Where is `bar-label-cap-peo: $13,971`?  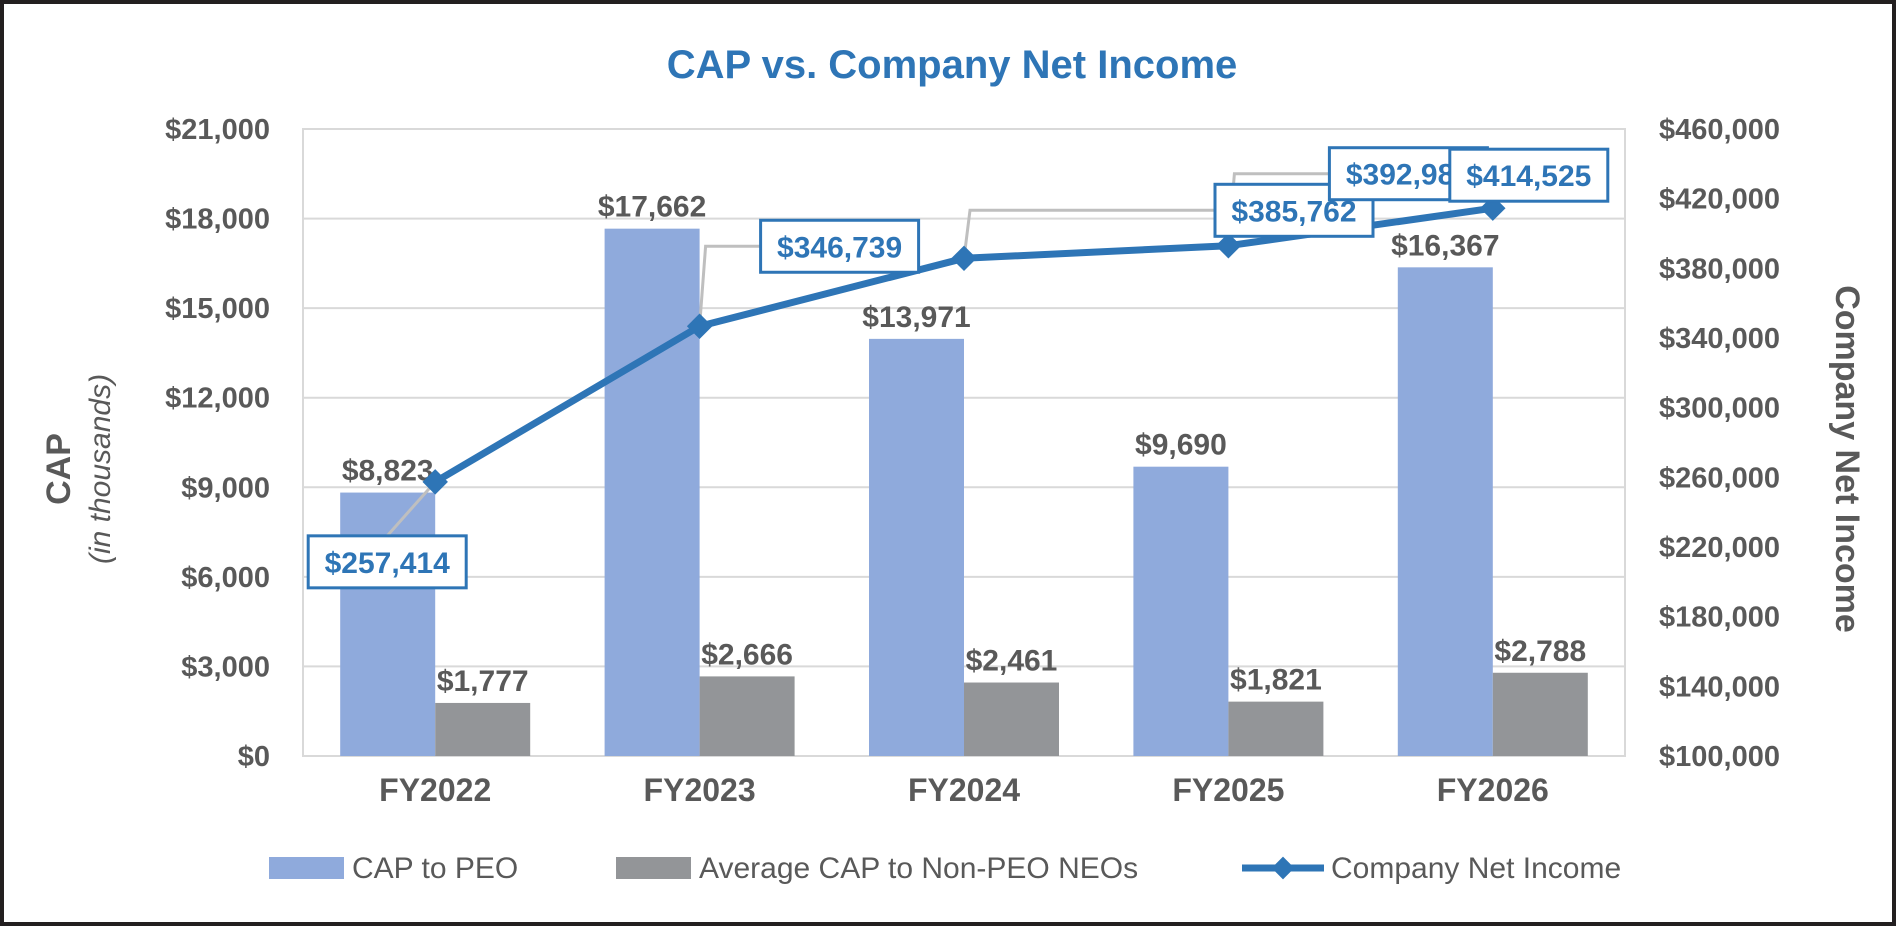
bar-label-cap-peo: $13,971 is located at coordinates (916, 317).